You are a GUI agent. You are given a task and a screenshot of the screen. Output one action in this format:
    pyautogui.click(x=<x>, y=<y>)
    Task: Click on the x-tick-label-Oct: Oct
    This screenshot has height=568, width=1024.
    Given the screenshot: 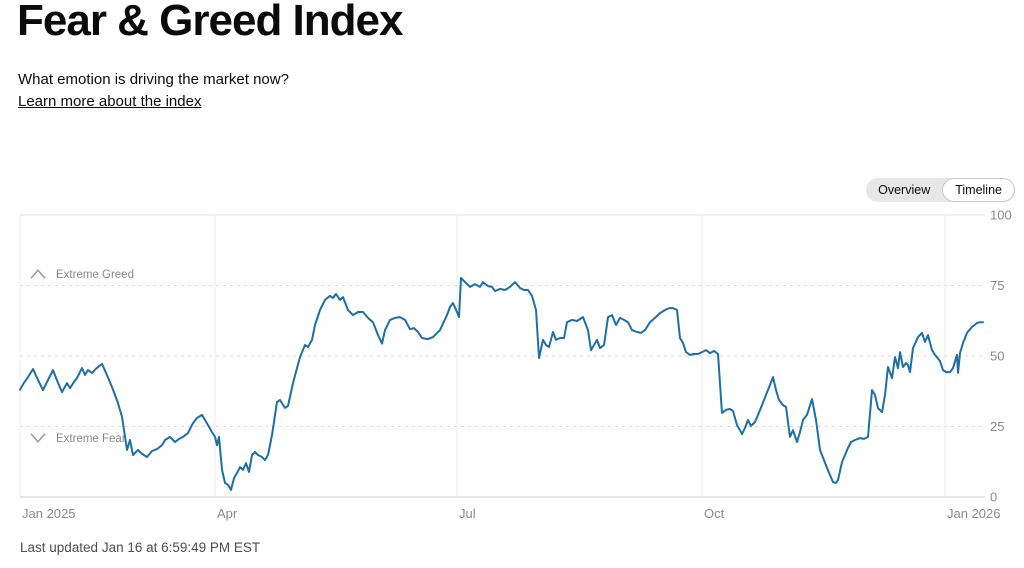 What is the action you would take?
    pyautogui.click(x=714, y=513)
    